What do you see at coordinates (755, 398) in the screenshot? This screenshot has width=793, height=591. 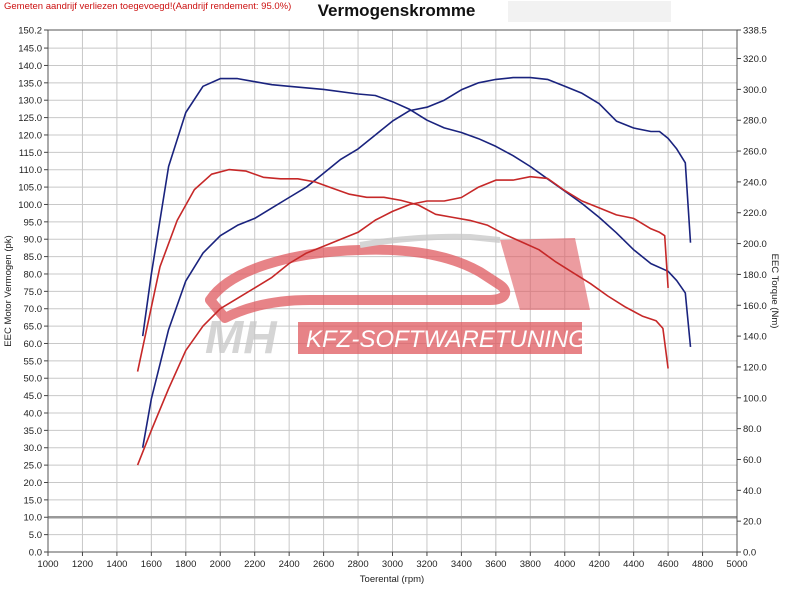 I see `y2-tick-label: 100.0` at bounding box center [755, 398].